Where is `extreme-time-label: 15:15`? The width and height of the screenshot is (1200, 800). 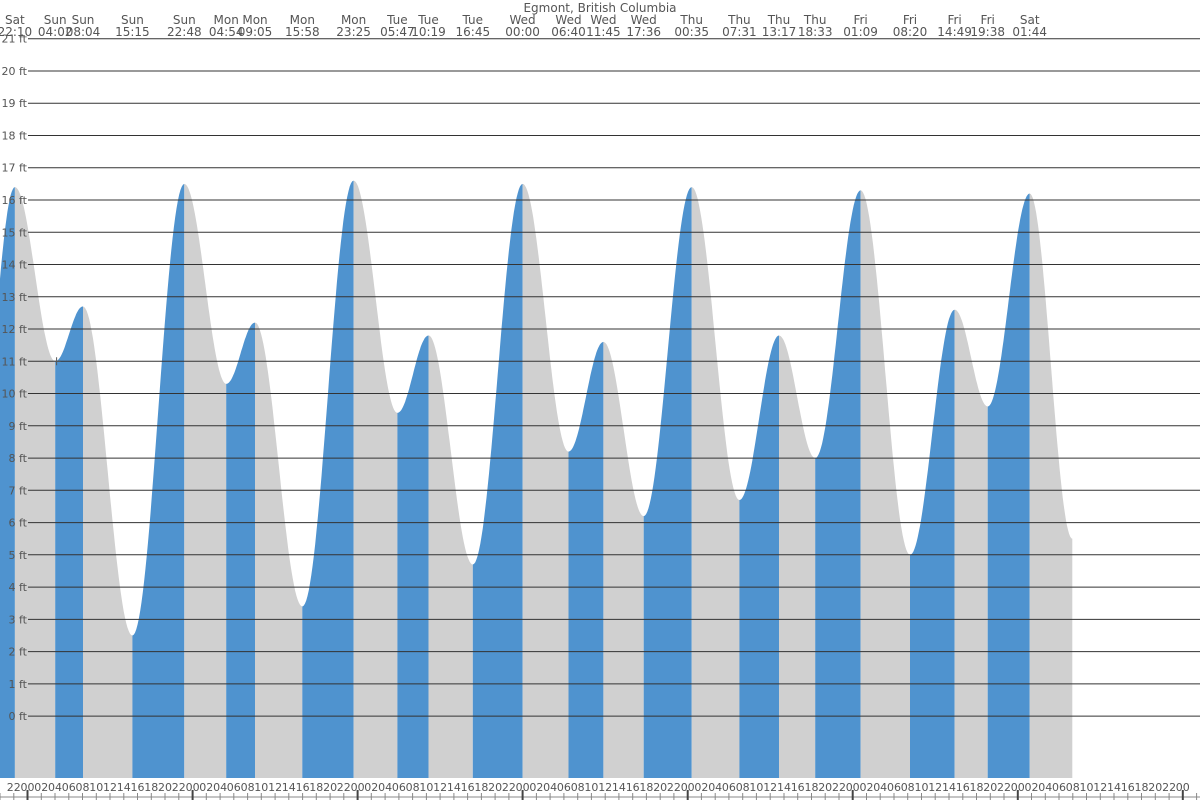
extreme-time-label: 15:15 is located at coordinates (132, 32).